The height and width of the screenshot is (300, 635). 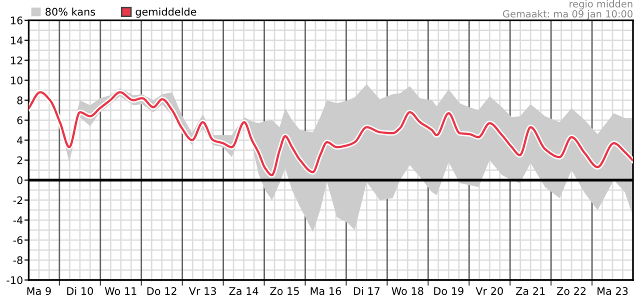 What do you see at coordinates (16, 20) in the screenshot?
I see `y-tick-label: 16` at bounding box center [16, 20].